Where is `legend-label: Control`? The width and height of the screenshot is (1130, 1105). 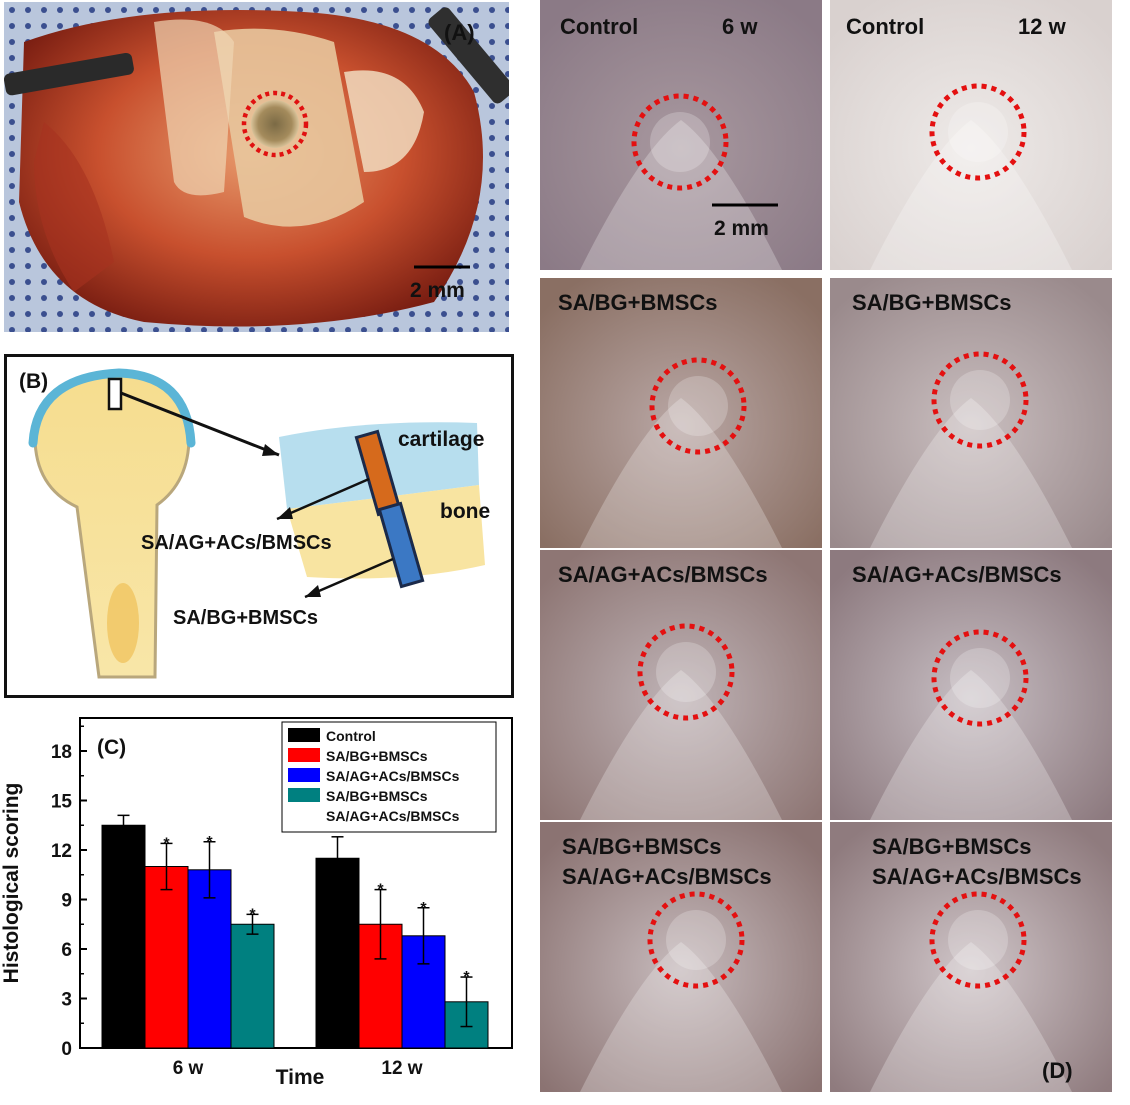
legend-label: Control is located at coordinates (351, 736).